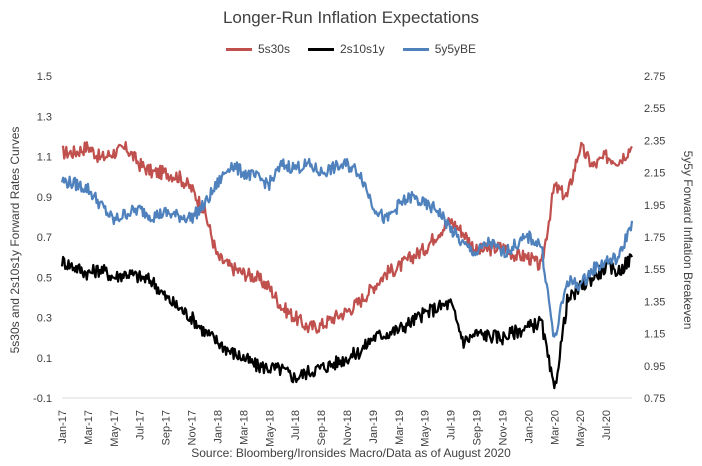 The height and width of the screenshot is (466, 702). Describe the element at coordinates (42, 399) in the screenshot. I see `y-left-tick-label: -0.1` at that location.